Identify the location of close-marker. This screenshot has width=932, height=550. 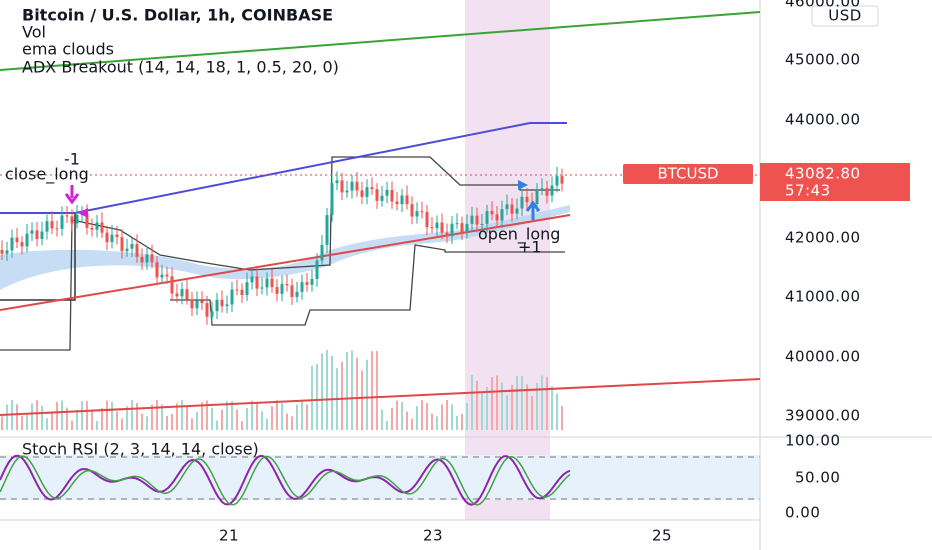
(83, 213).